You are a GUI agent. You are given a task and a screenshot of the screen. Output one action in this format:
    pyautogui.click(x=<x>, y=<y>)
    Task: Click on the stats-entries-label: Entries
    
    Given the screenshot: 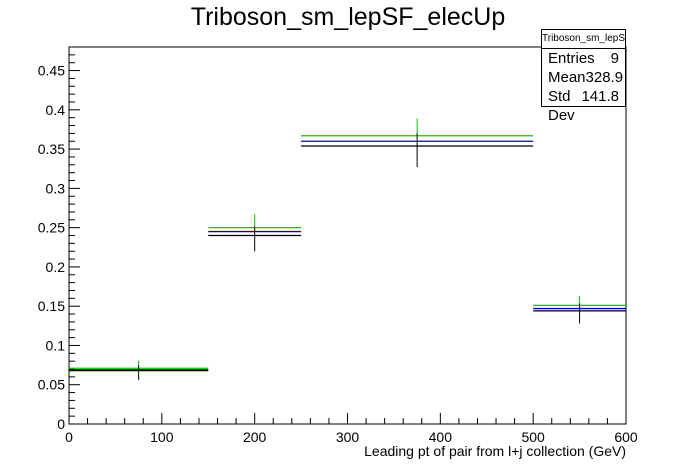 What is the action you would take?
    pyautogui.click(x=571, y=58)
    